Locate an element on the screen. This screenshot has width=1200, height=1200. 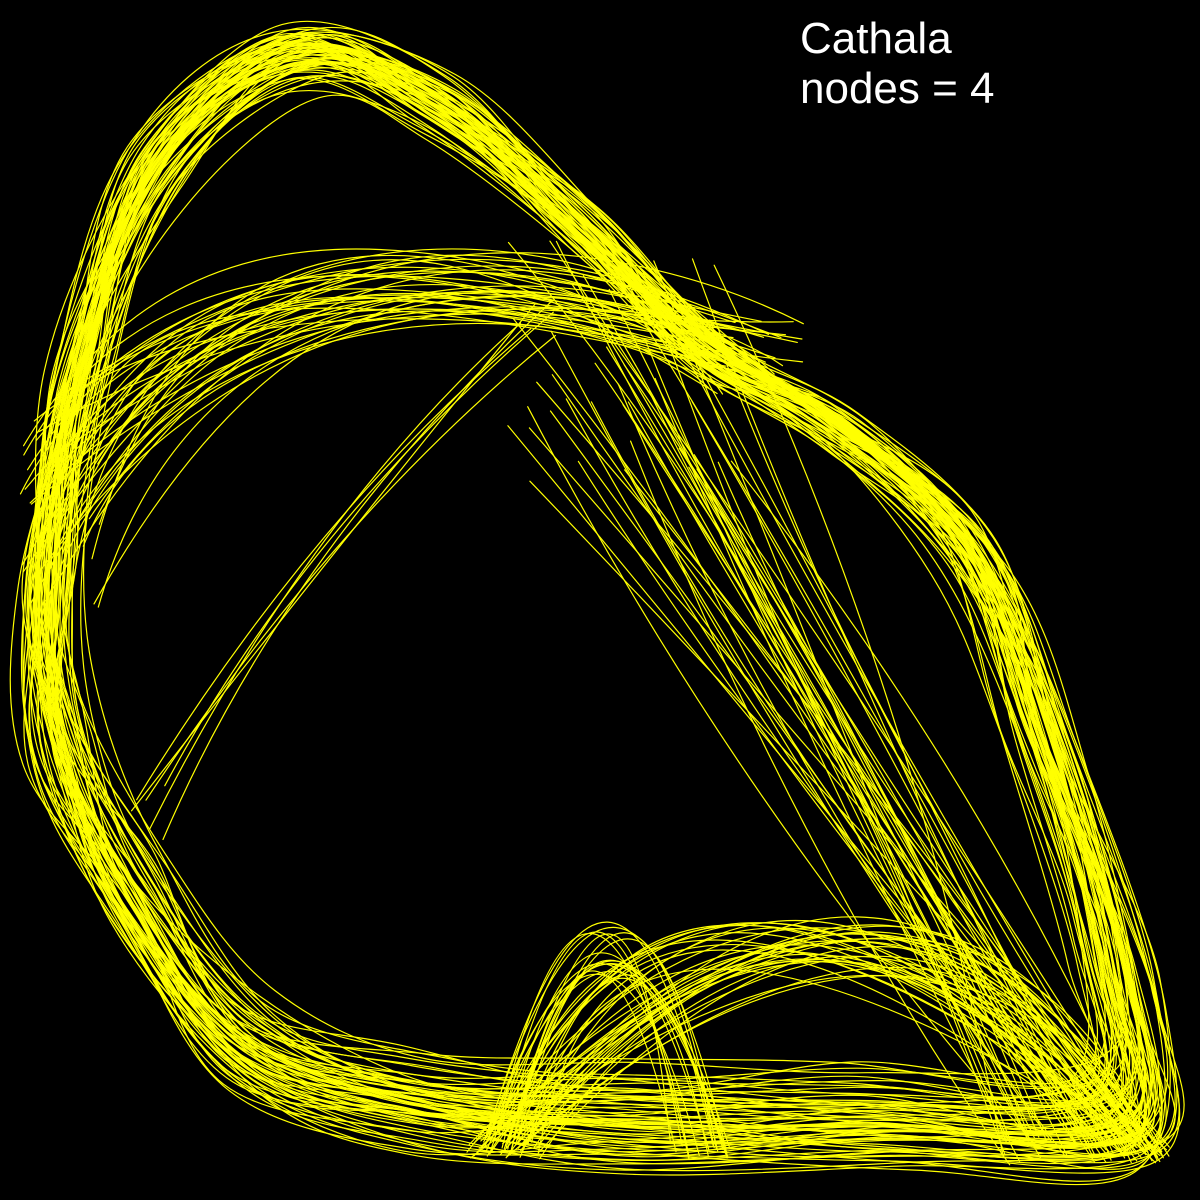
node-count: nodes = 4 is located at coordinates (897, 88).